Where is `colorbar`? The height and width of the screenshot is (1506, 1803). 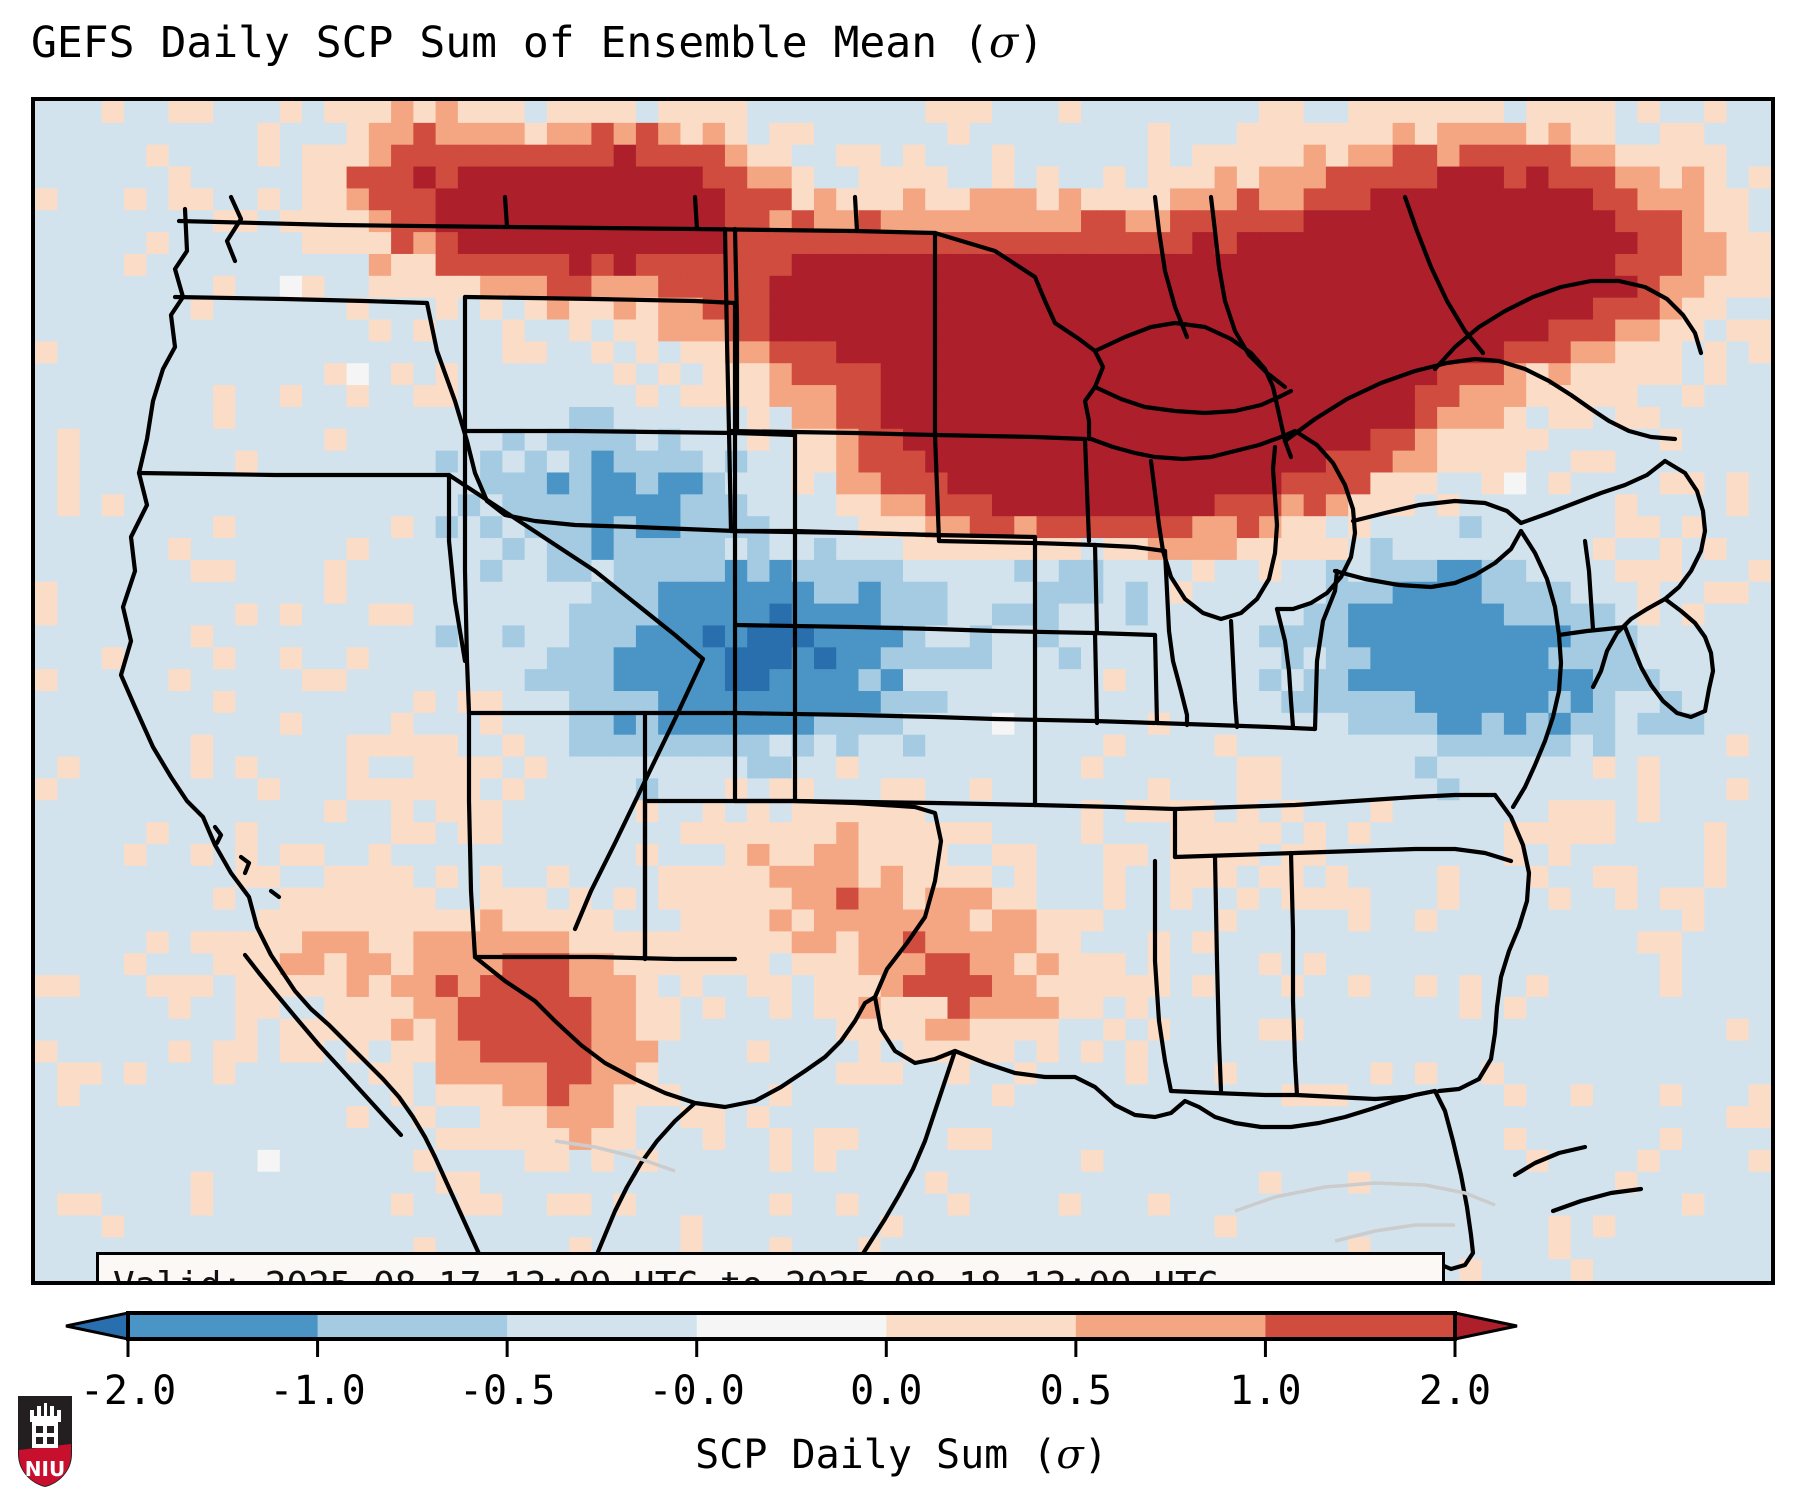
colorbar is located at coordinates (901, 1335).